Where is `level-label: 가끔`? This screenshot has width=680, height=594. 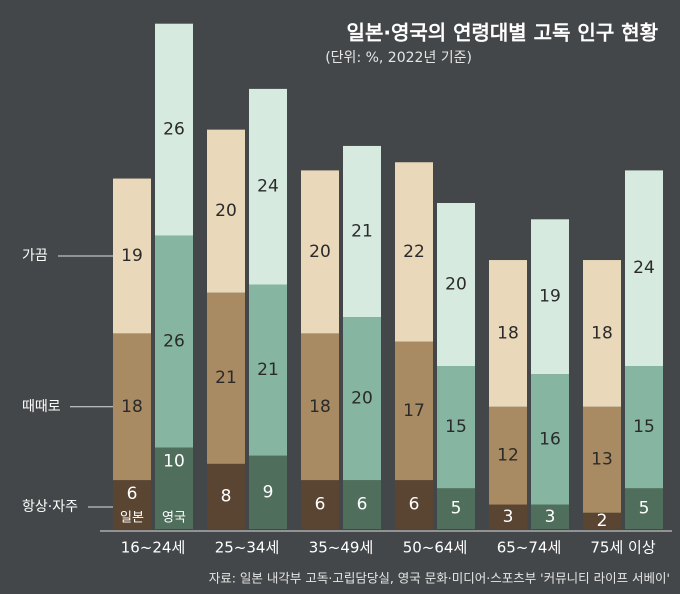 level-label: 가끔 is located at coordinates (35, 256).